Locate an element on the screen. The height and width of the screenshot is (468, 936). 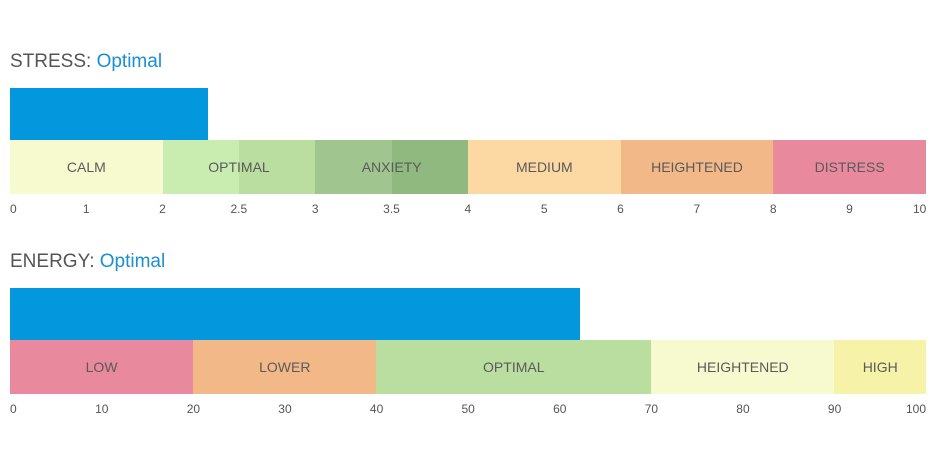
stress-zone-label: HEIGHTENED is located at coordinates (697, 167).